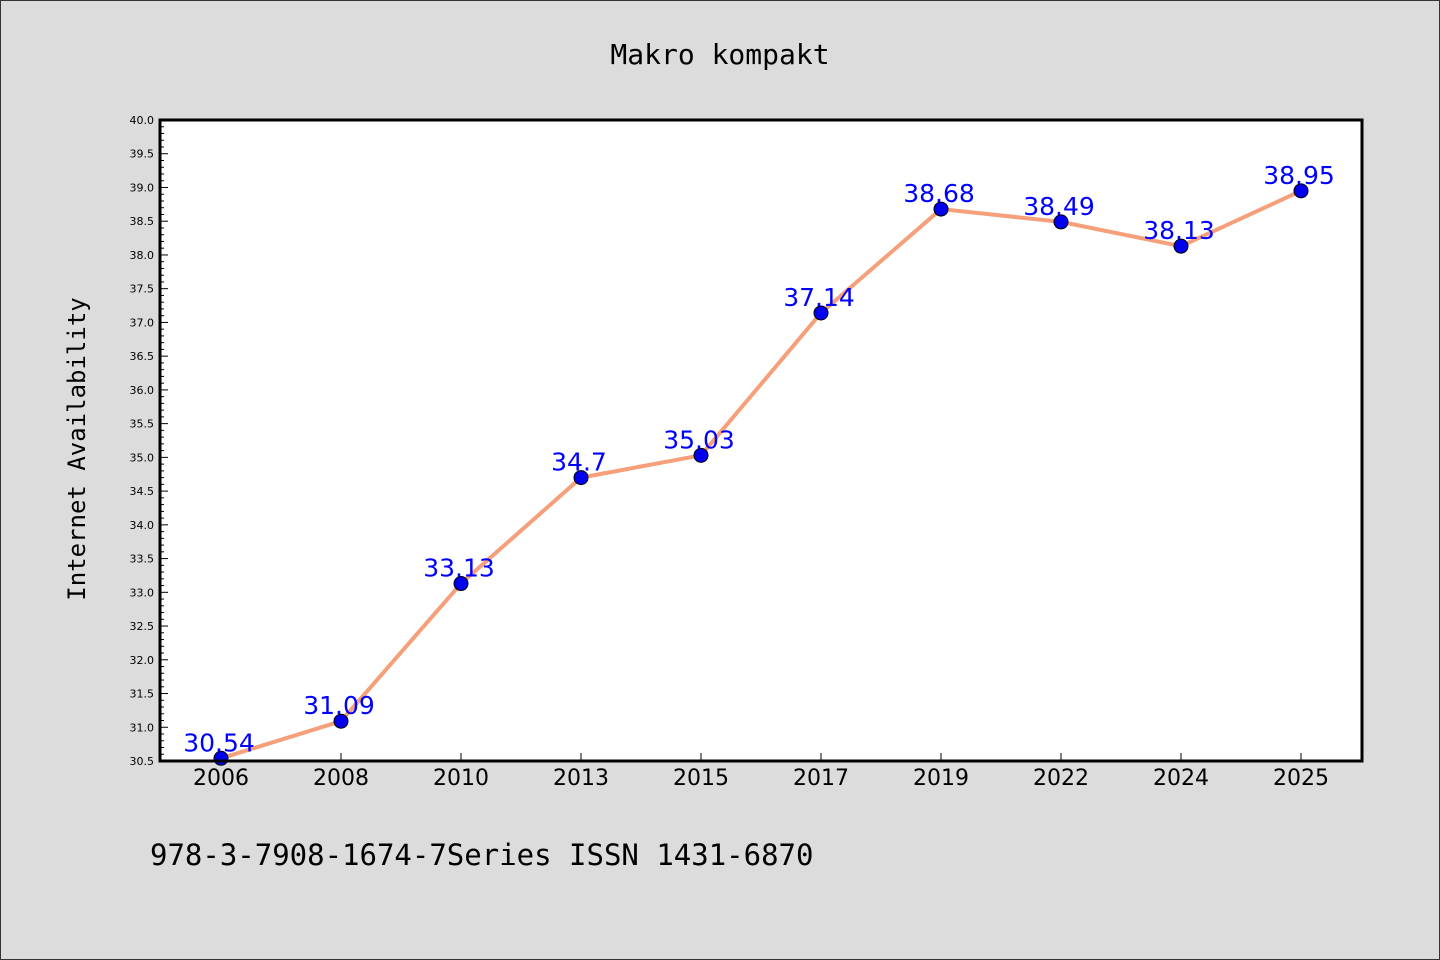 Image resolution: width=1440 pixels, height=960 pixels. What do you see at coordinates (819, 297) in the screenshot?
I see `data-label: 37.14` at bounding box center [819, 297].